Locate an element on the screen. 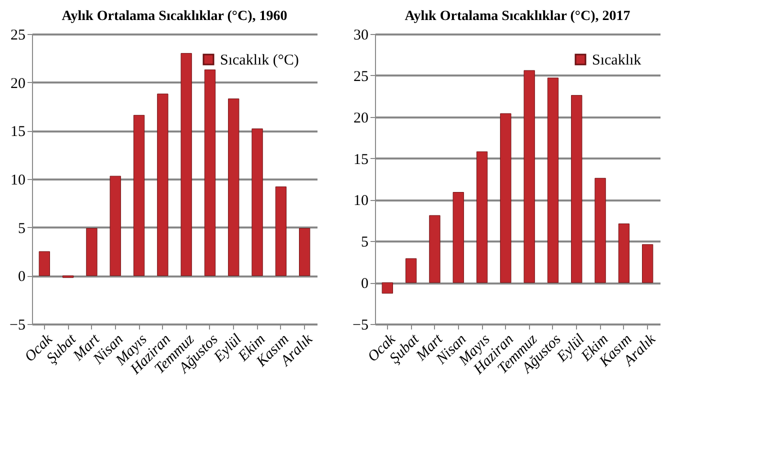  legend-label: Sıcaklık (°C) is located at coordinates (259, 60).